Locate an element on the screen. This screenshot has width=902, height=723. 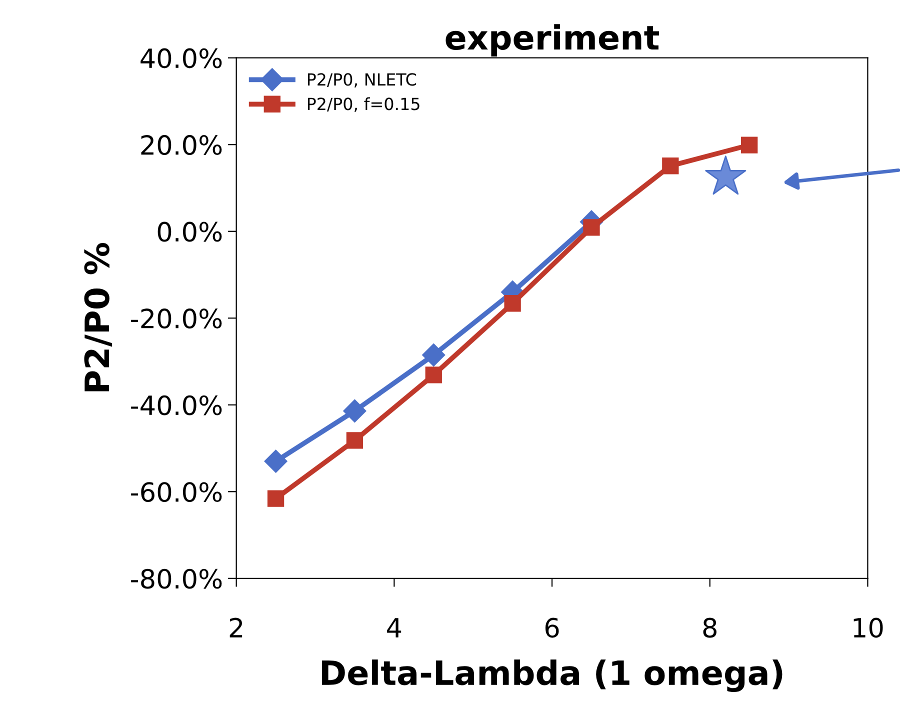
y-tick-label: 0.0% is located at coordinates (190, 232).